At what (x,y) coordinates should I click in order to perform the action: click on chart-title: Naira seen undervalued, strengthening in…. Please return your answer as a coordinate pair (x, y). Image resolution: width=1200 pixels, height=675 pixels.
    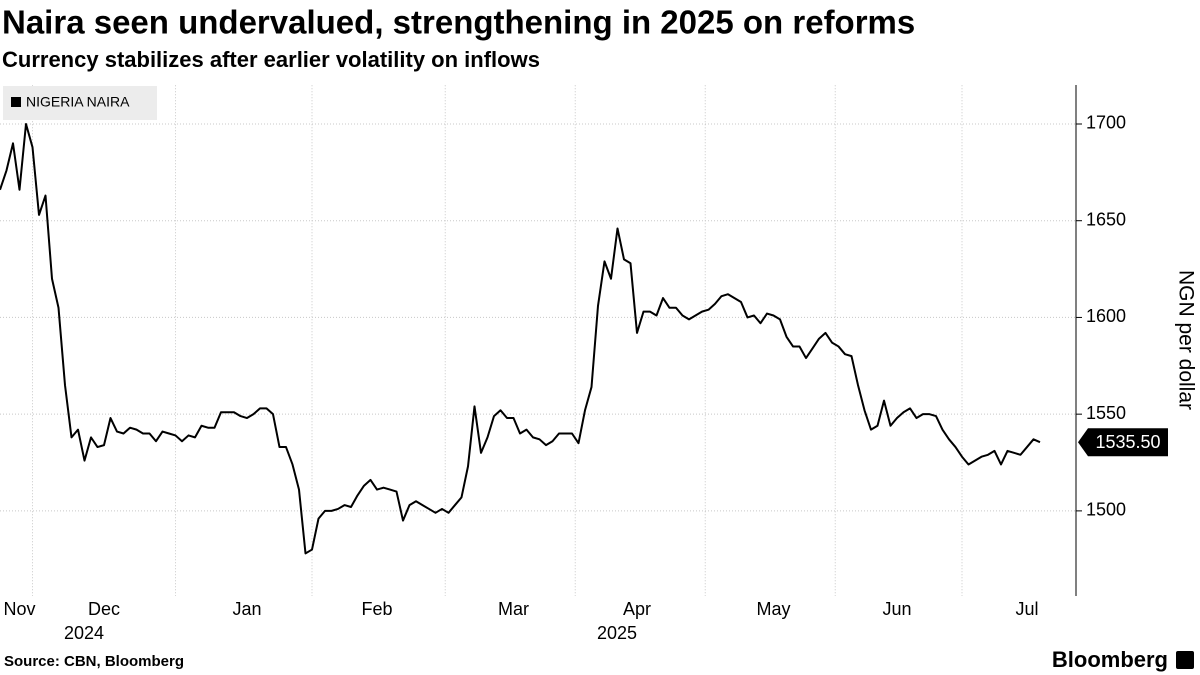
    Looking at the image, I should click on (458, 22).